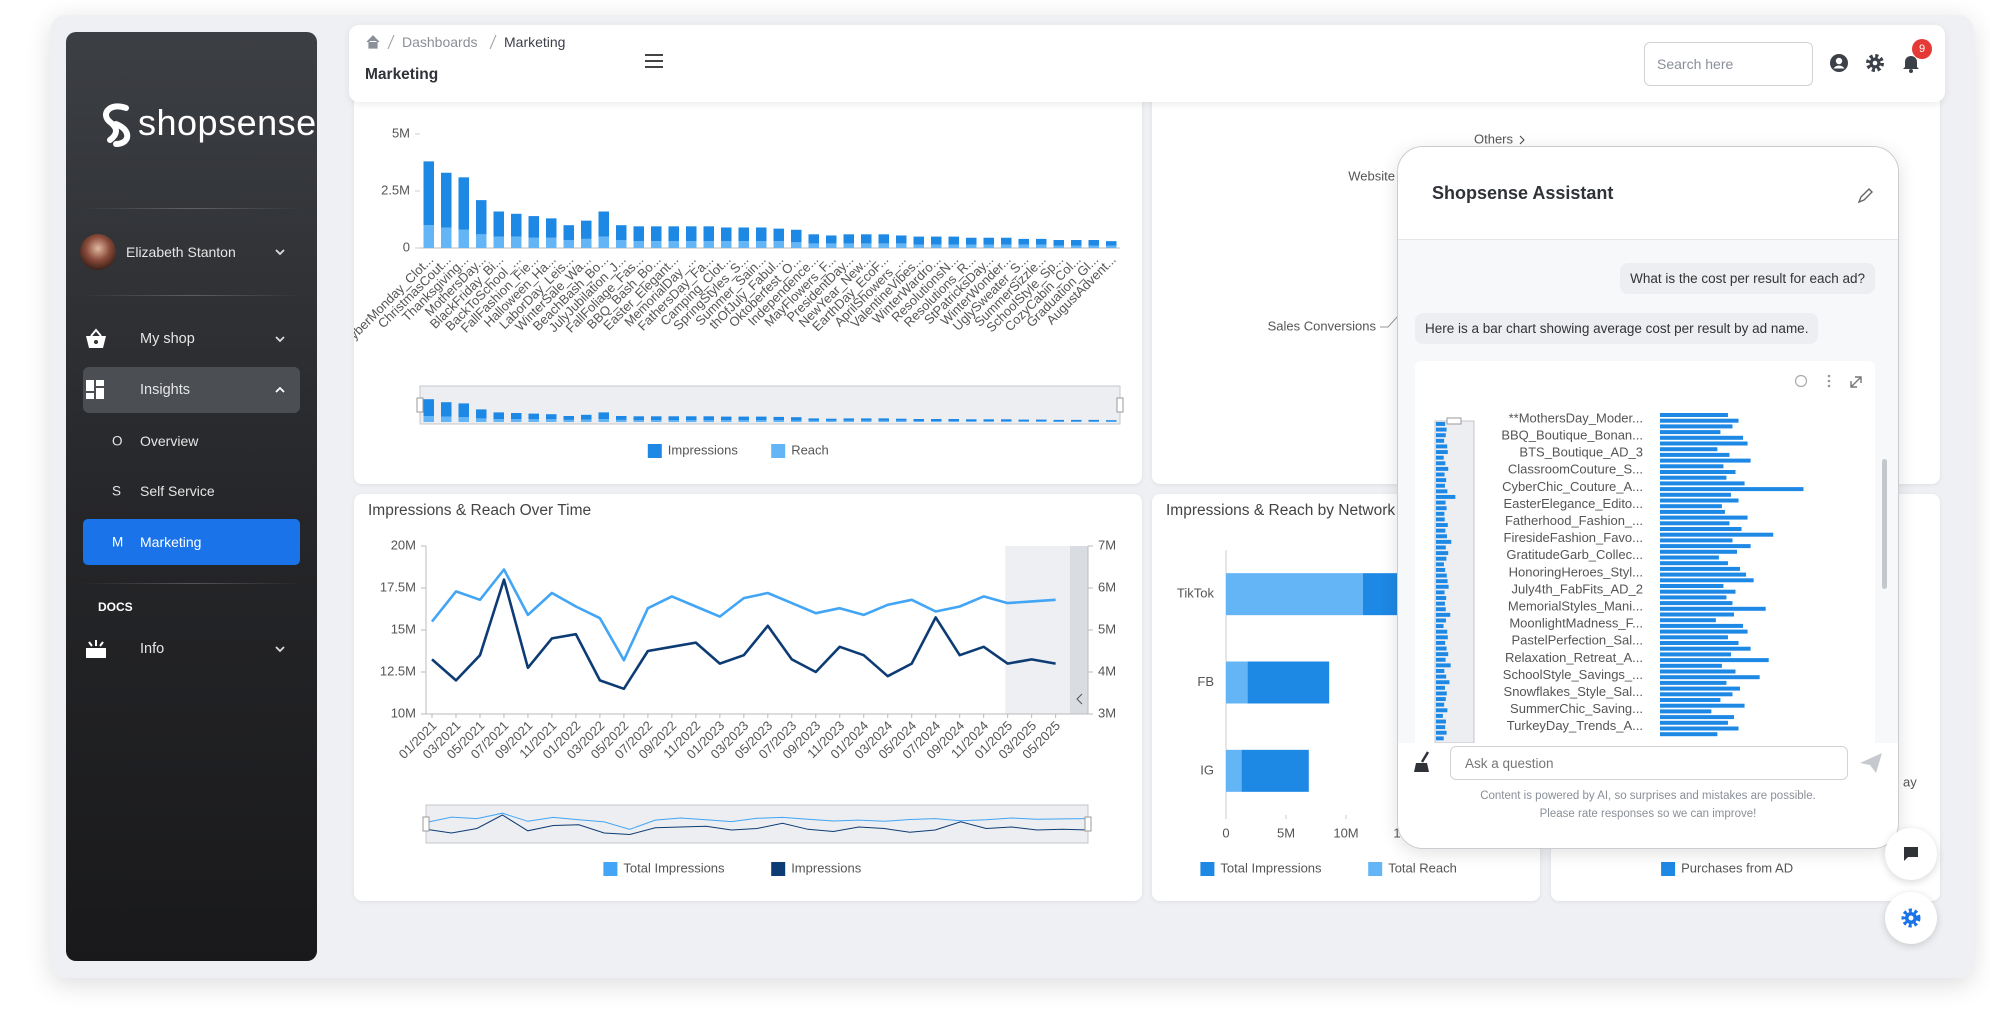 The image size is (1990, 1029). What do you see at coordinates (177, 491) in the screenshot?
I see `nav-self-service: Self Service` at bounding box center [177, 491].